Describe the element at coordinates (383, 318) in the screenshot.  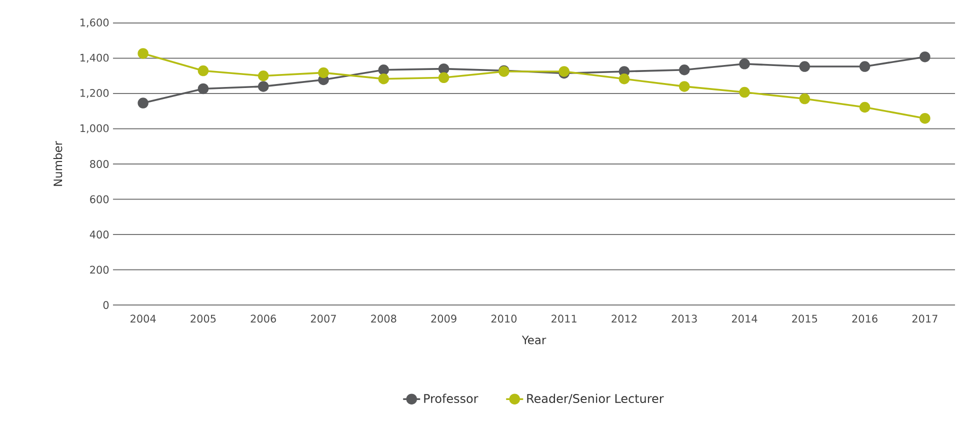
I see `x-tick-label: 2008` at that location.